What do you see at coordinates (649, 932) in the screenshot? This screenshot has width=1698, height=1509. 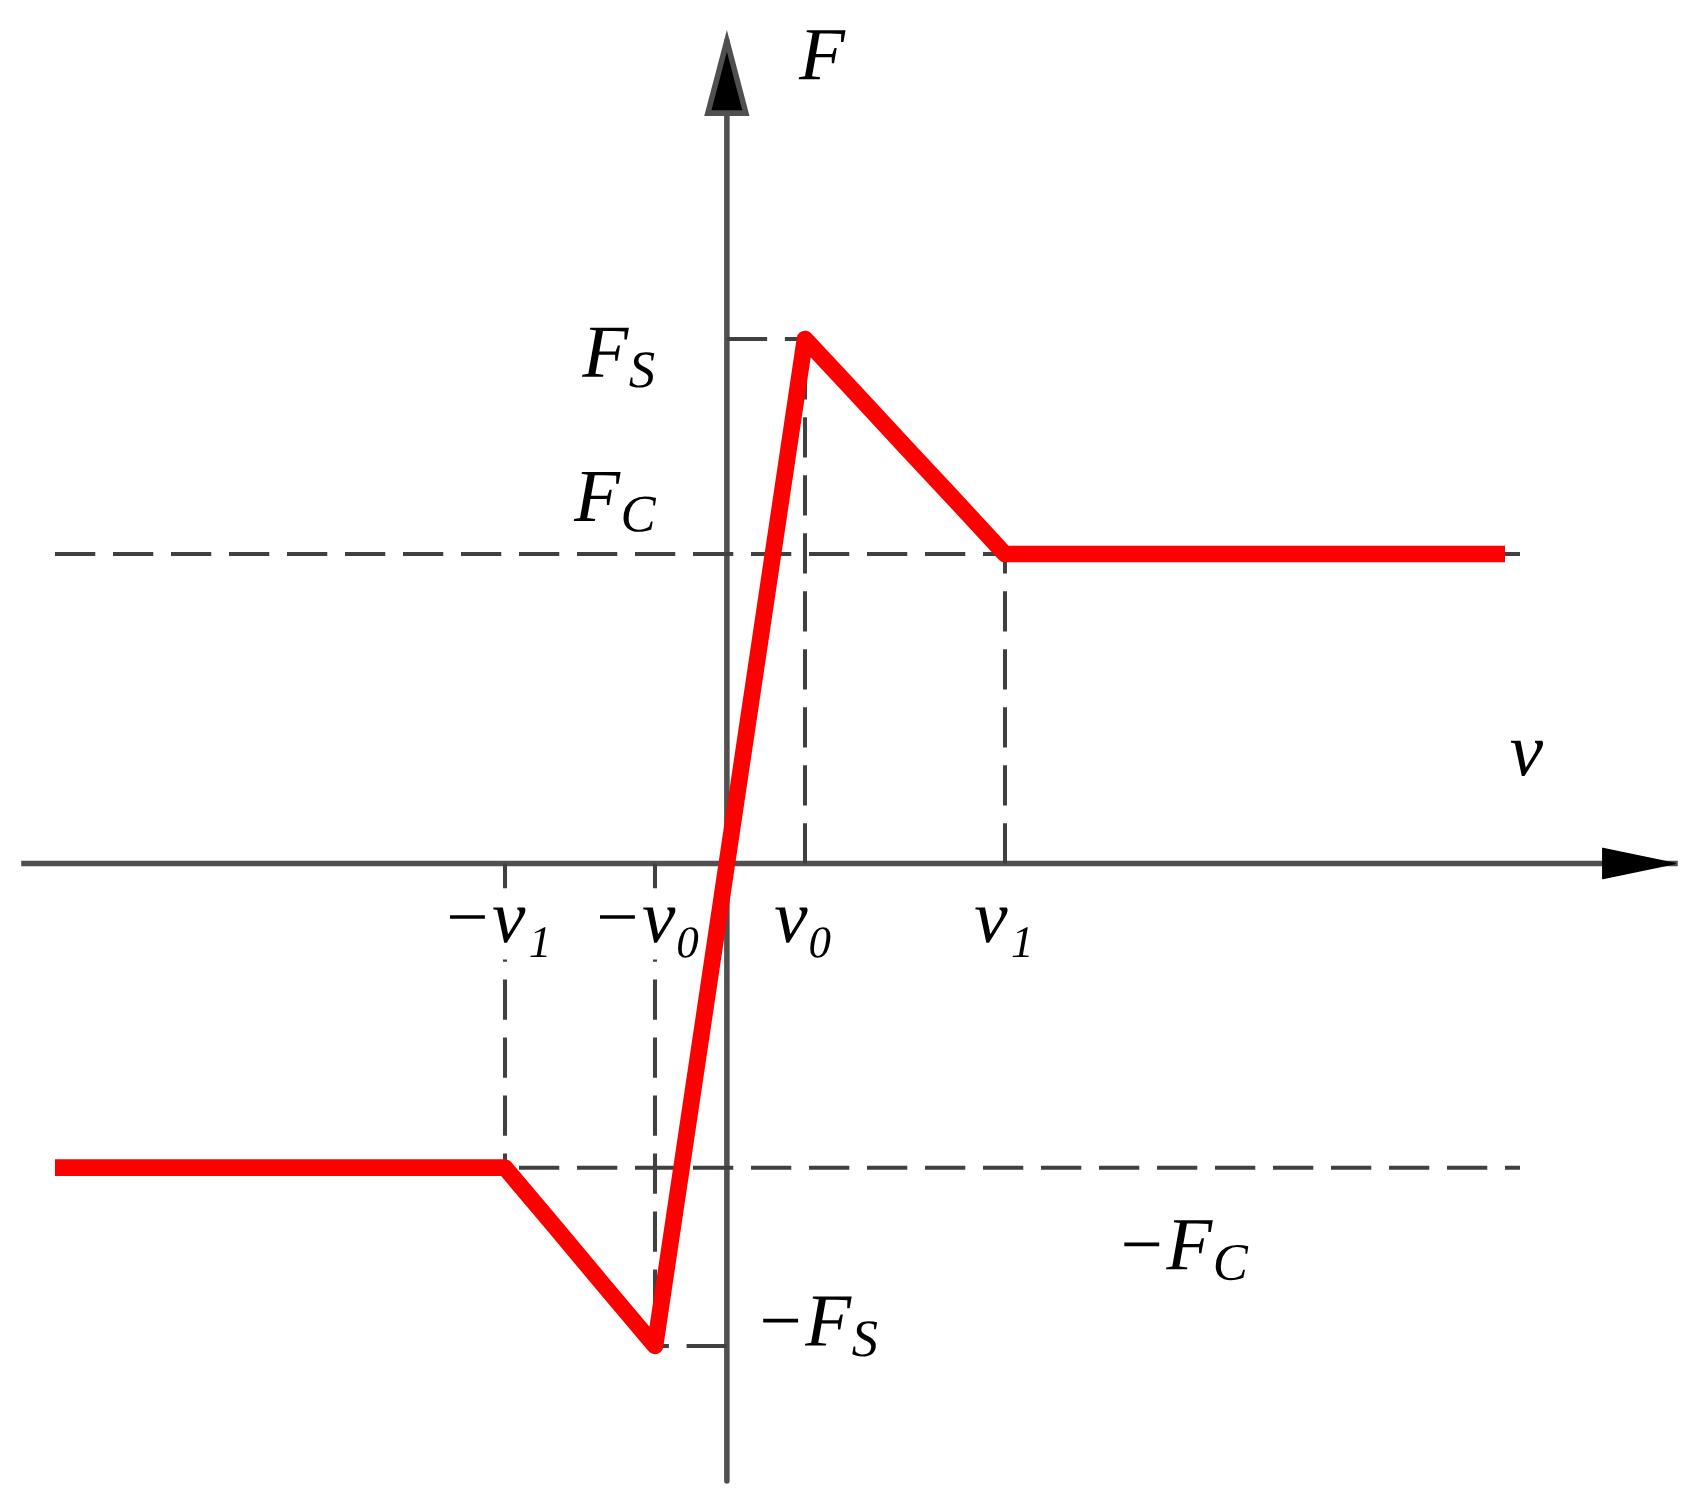 I see `x-tick-label: −v₀` at bounding box center [649, 932].